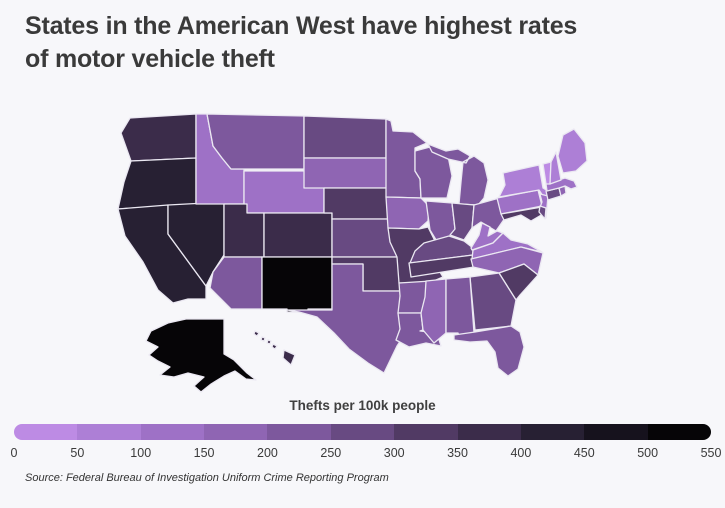  Describe the element at coordinates (542, 212) in the screenshot. I see `state-de` at that location.